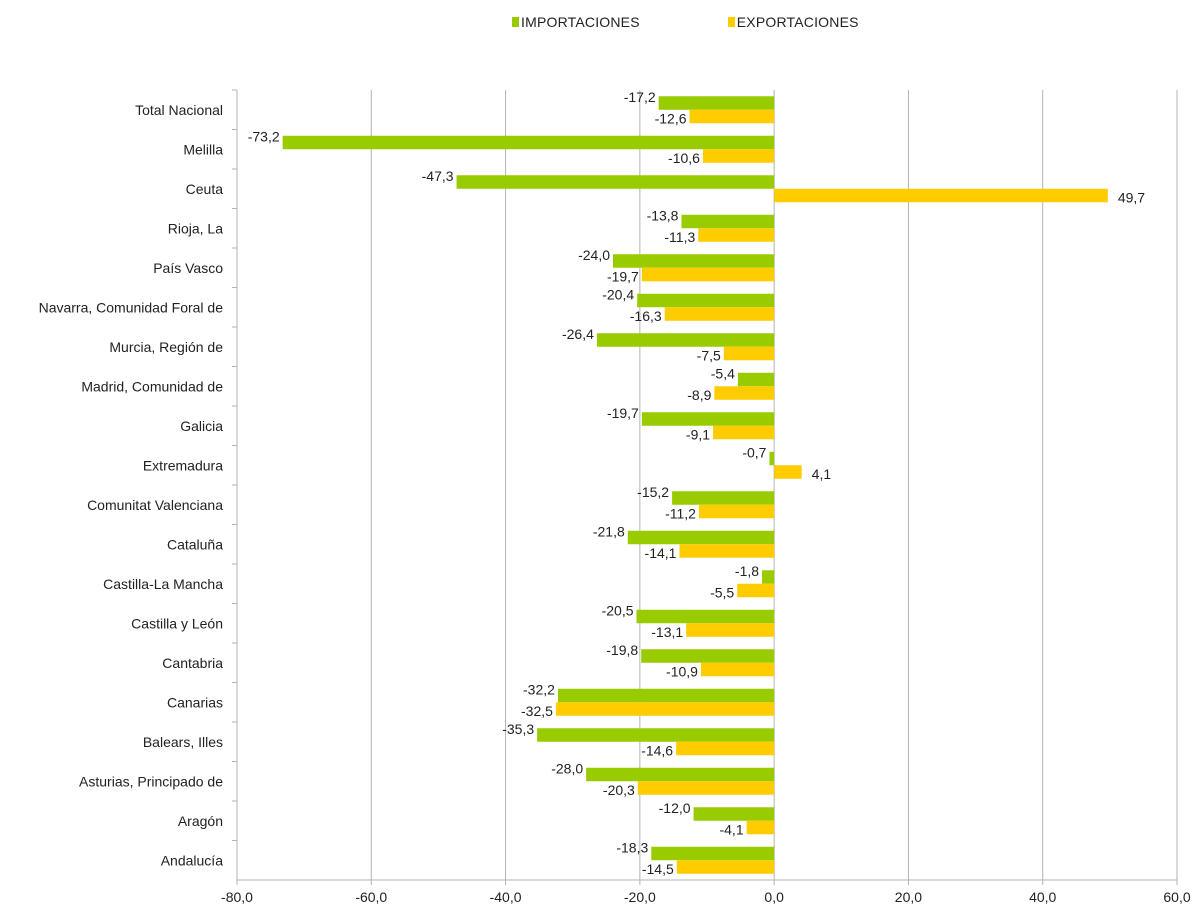  Describe the element at coordinates (179, 110) in the screenshot. I see `y-tick-label: Total Nacional` at that location.